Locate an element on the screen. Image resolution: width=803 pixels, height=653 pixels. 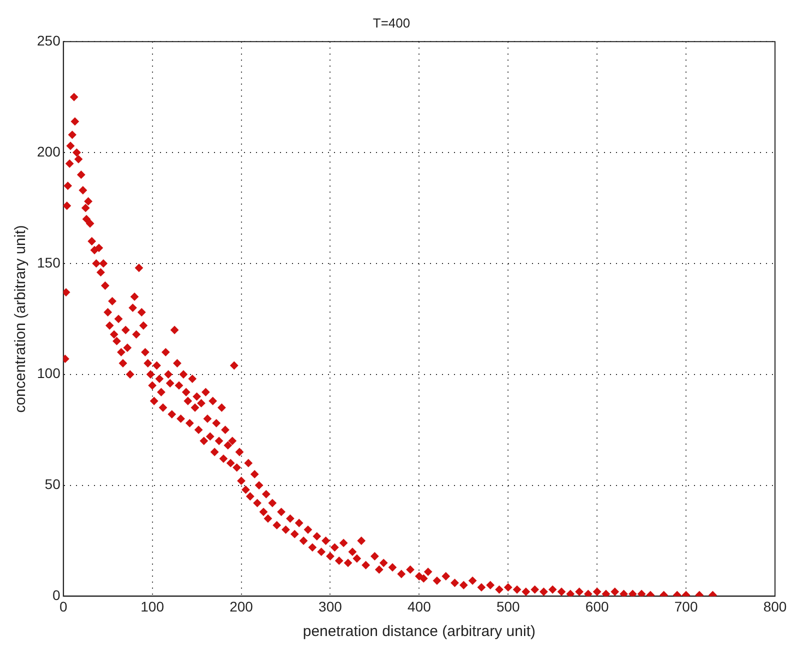
x-tick-label: 300 is located at coordinates (330, 606).